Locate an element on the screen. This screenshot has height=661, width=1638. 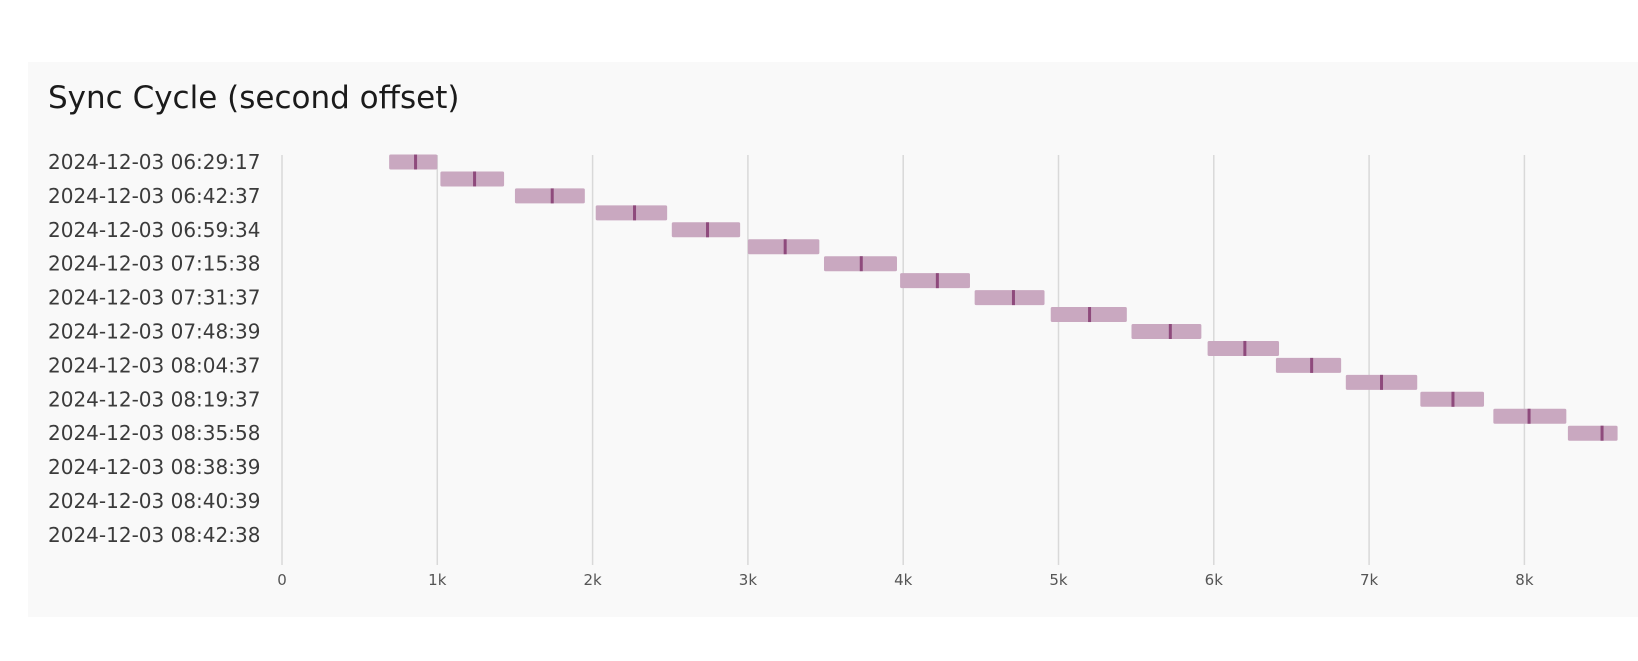
y-category-label: 2024-12-03 08:35:58 is located at coordinates (154, 433).